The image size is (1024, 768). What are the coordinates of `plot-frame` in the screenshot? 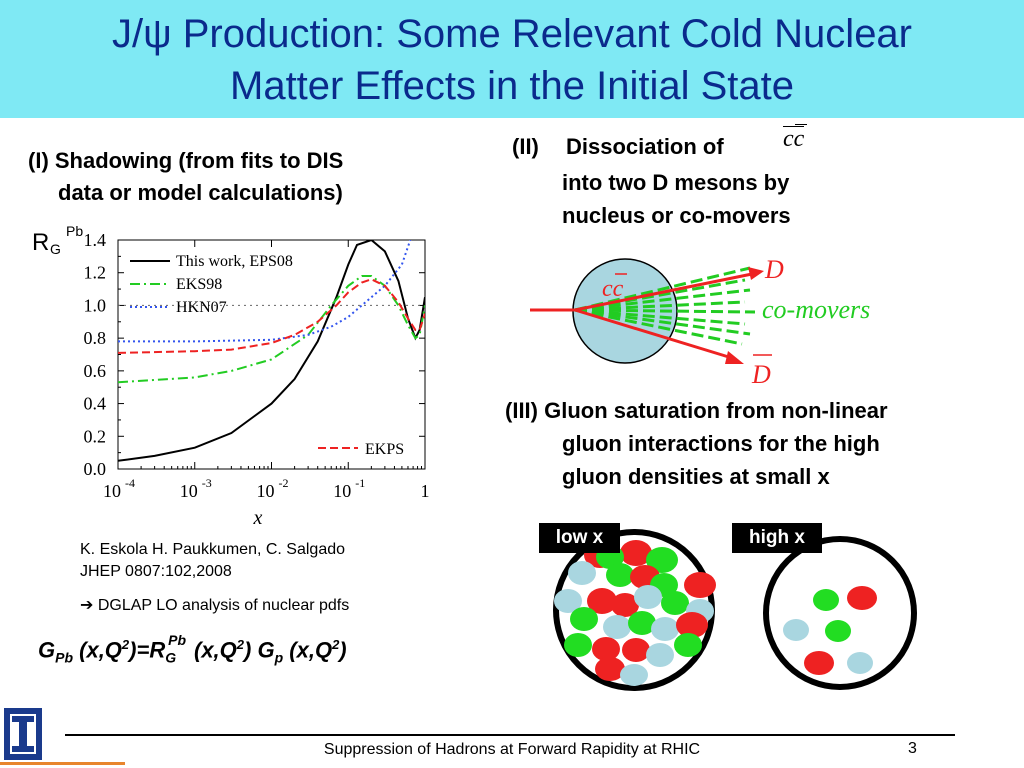 It's located at (271, 354).